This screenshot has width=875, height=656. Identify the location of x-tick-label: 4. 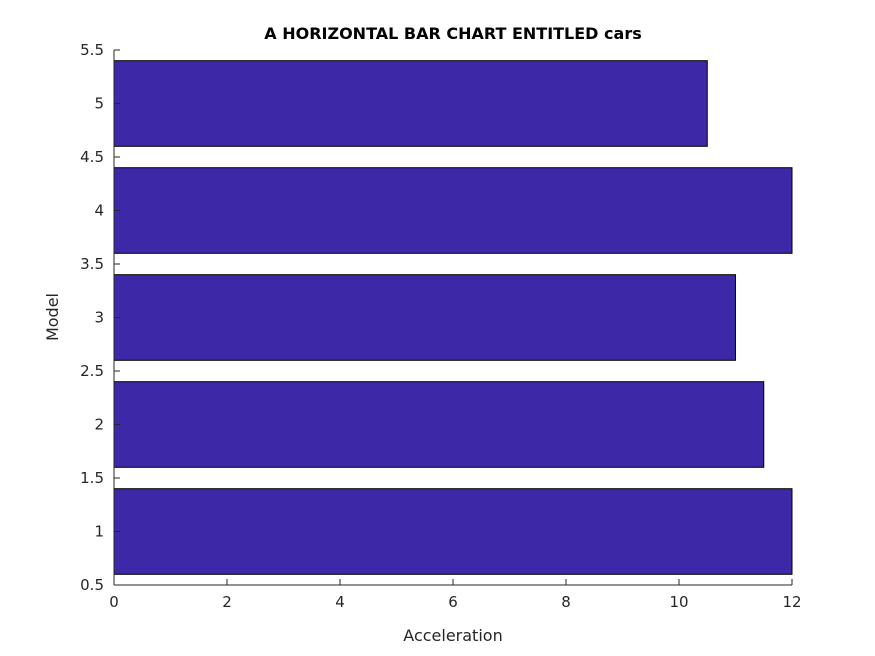
(340, 602).